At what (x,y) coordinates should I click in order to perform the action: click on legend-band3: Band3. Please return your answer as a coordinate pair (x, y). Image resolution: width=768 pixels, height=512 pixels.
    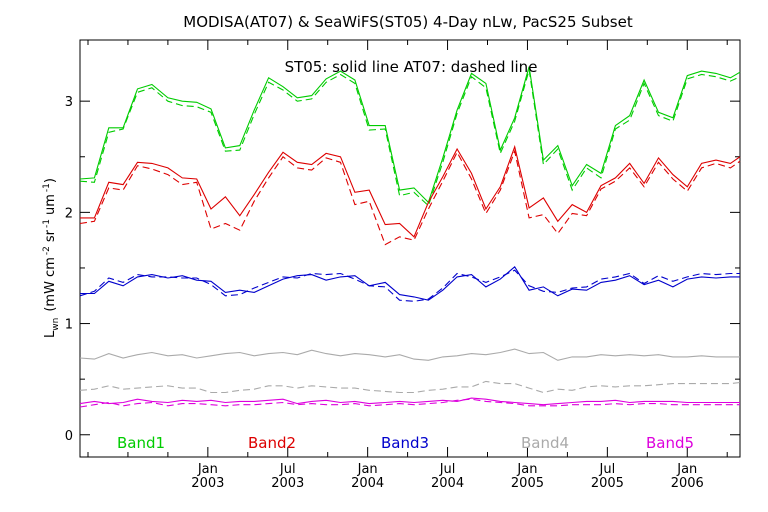
    Looking at the image, I should click on (405, 443).